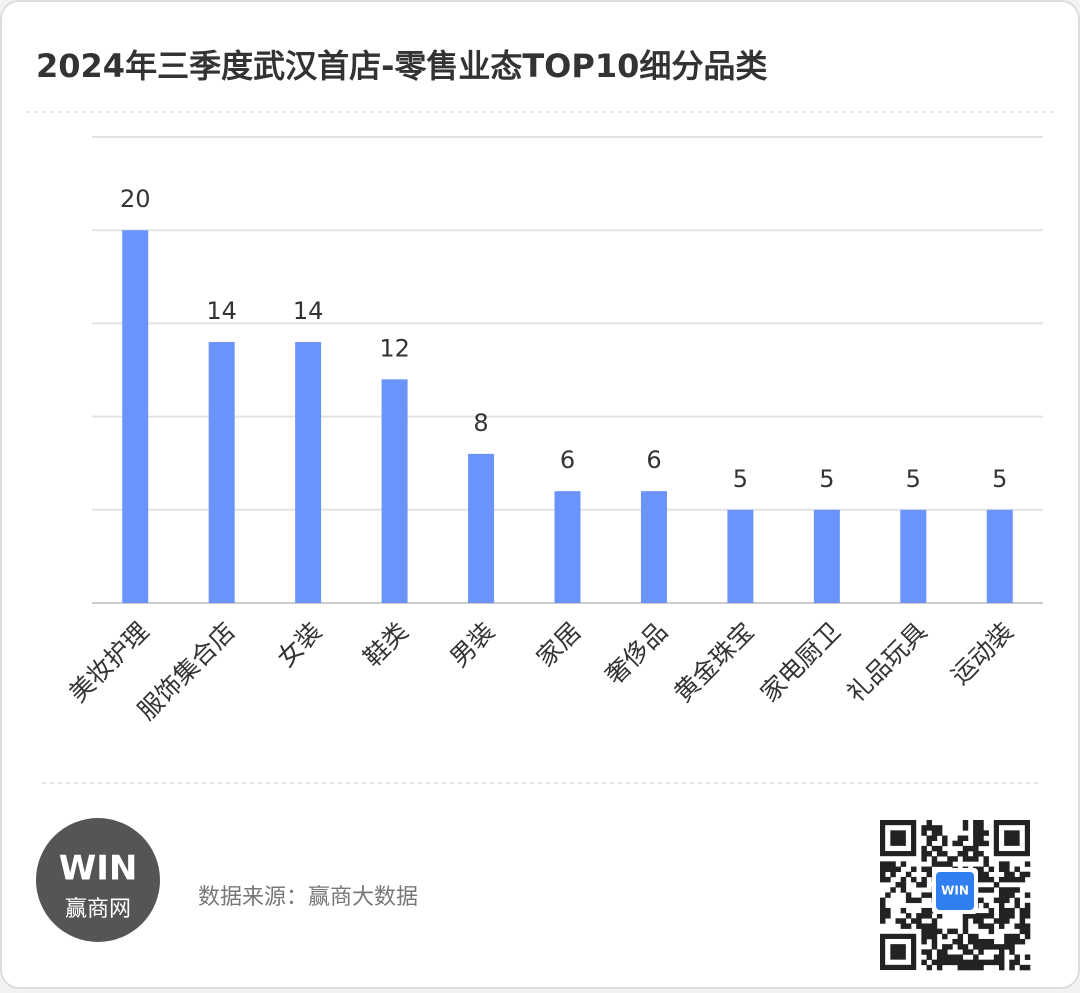  Describe the element at coordinates (221, 311) in the screenshot. I see `value-label: 14` at that location.